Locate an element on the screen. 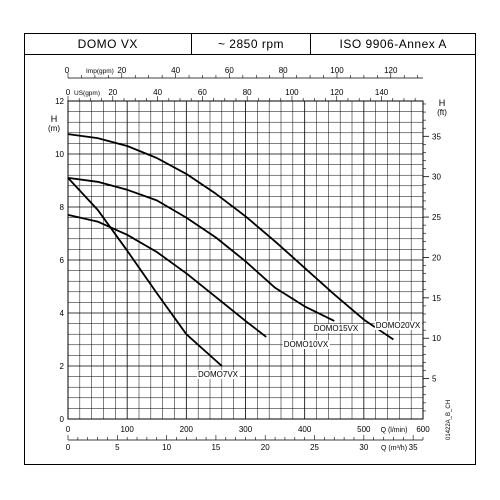 The image size is (500, 500). y-tick-label-ft: 5 is located at coordinates (434, 379).